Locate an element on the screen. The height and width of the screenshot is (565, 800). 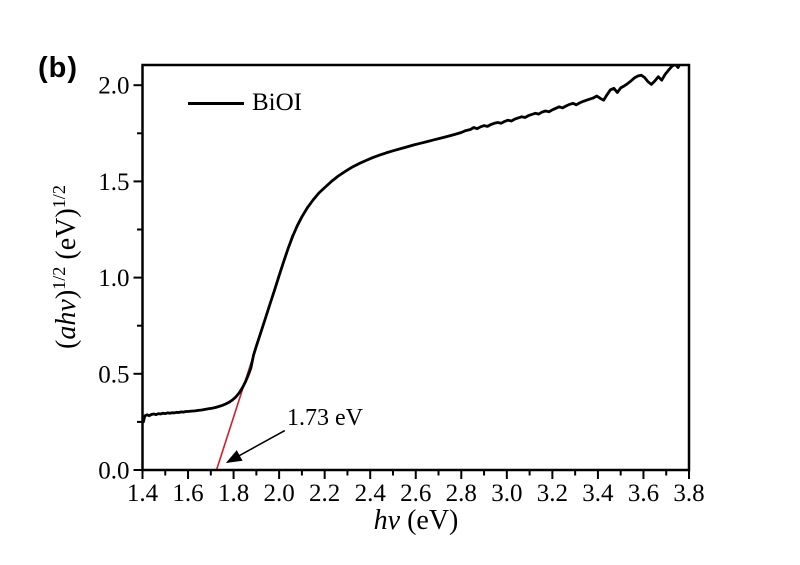
band-gap-annotation: 1.73 eV is located at coordinates (325, 418).